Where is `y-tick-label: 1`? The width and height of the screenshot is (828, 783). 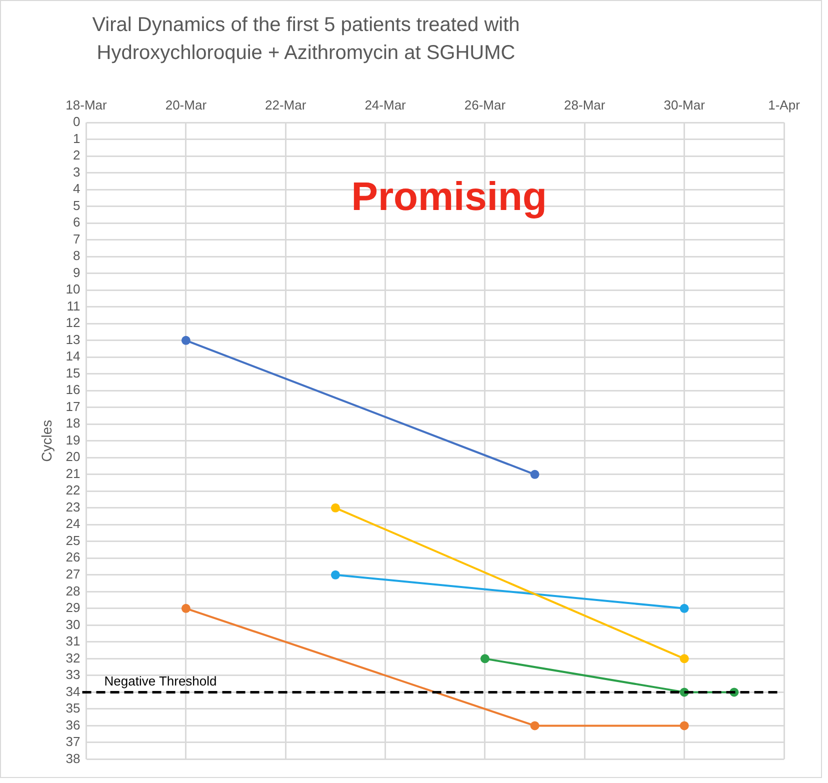
y-tick-label: 1 is located at coordinates (76, 138).